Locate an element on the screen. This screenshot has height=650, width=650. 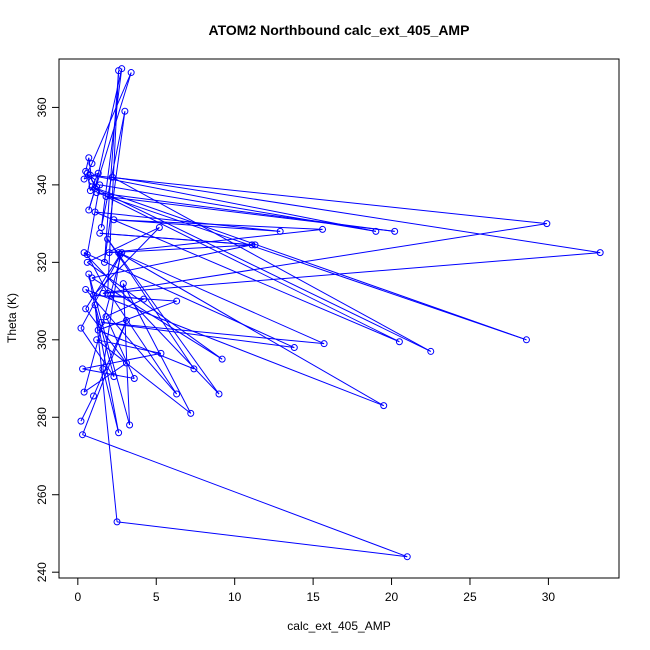
y-tick-label: 240 is located at coordinates (42, 572).